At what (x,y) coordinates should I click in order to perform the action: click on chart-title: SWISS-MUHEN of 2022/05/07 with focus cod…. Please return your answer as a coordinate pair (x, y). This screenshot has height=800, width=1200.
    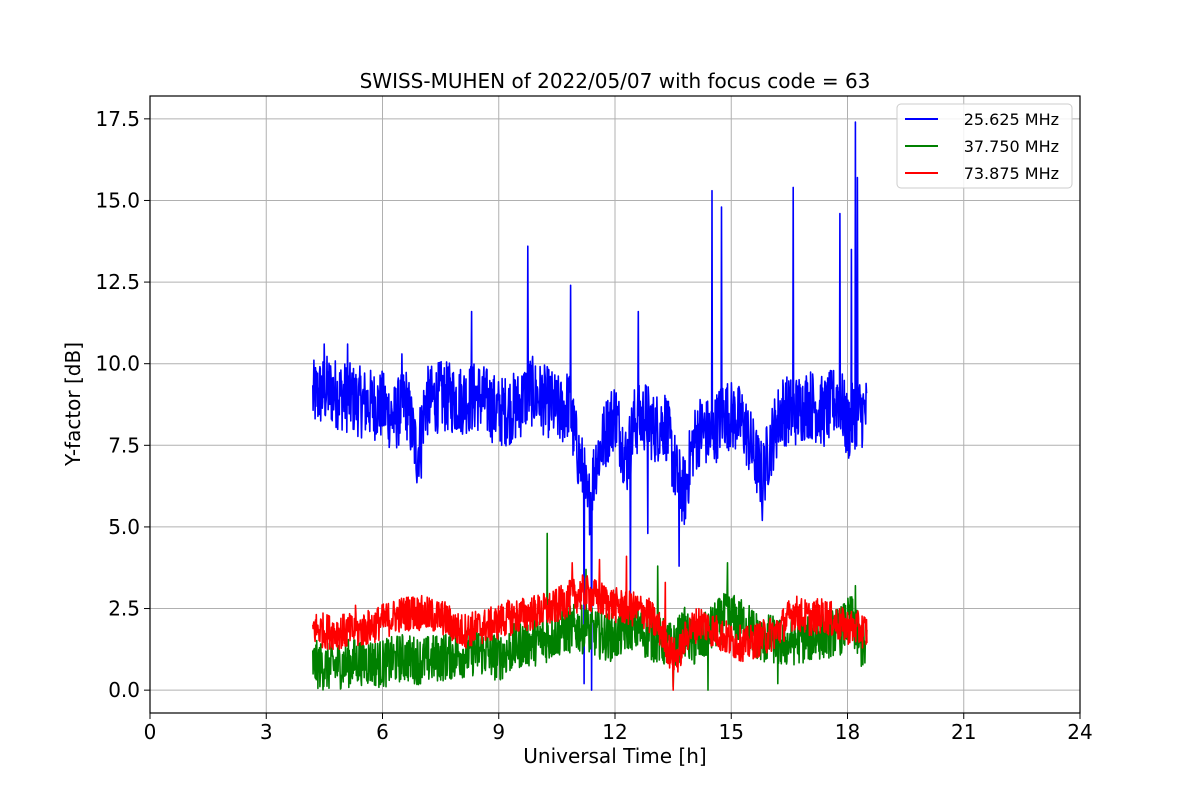
    Looking at the image, I should click on (615, 81).